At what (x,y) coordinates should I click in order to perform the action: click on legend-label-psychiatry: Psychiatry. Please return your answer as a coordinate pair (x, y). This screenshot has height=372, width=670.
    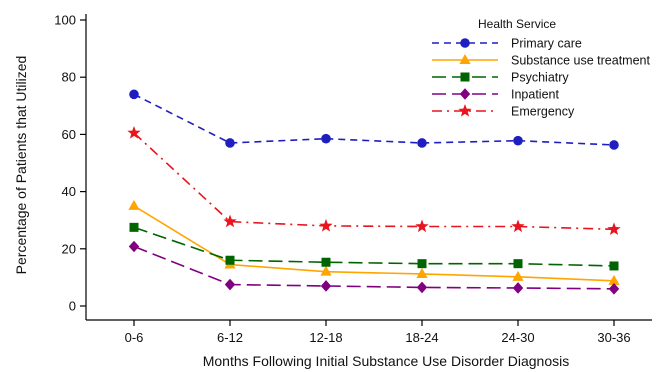
    Looking at the image, I should click on (540, 78).